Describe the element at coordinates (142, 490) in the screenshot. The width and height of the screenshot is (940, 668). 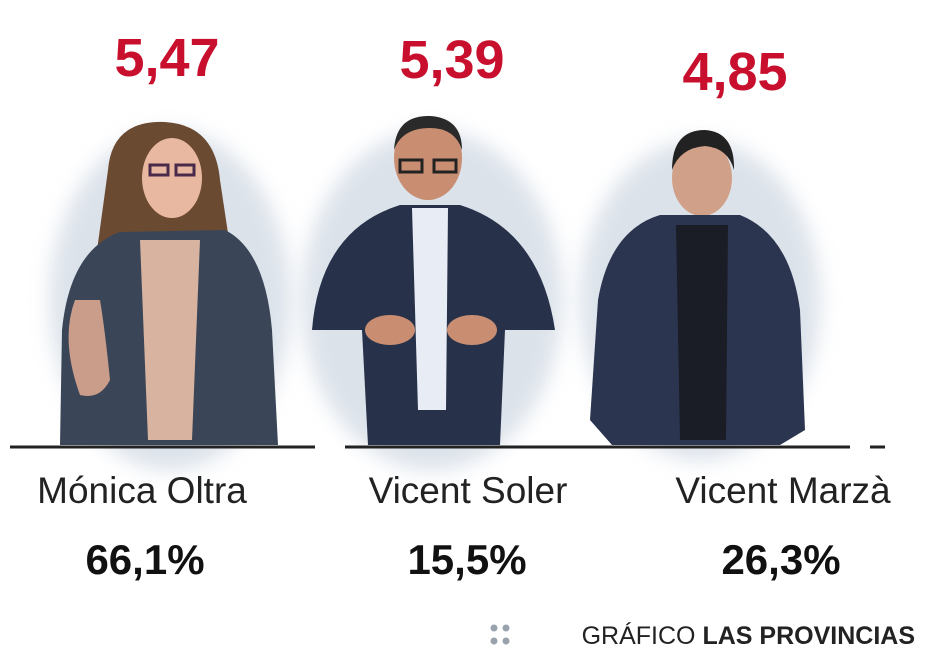
I see `person-name: Mónica Oltra` at that location.